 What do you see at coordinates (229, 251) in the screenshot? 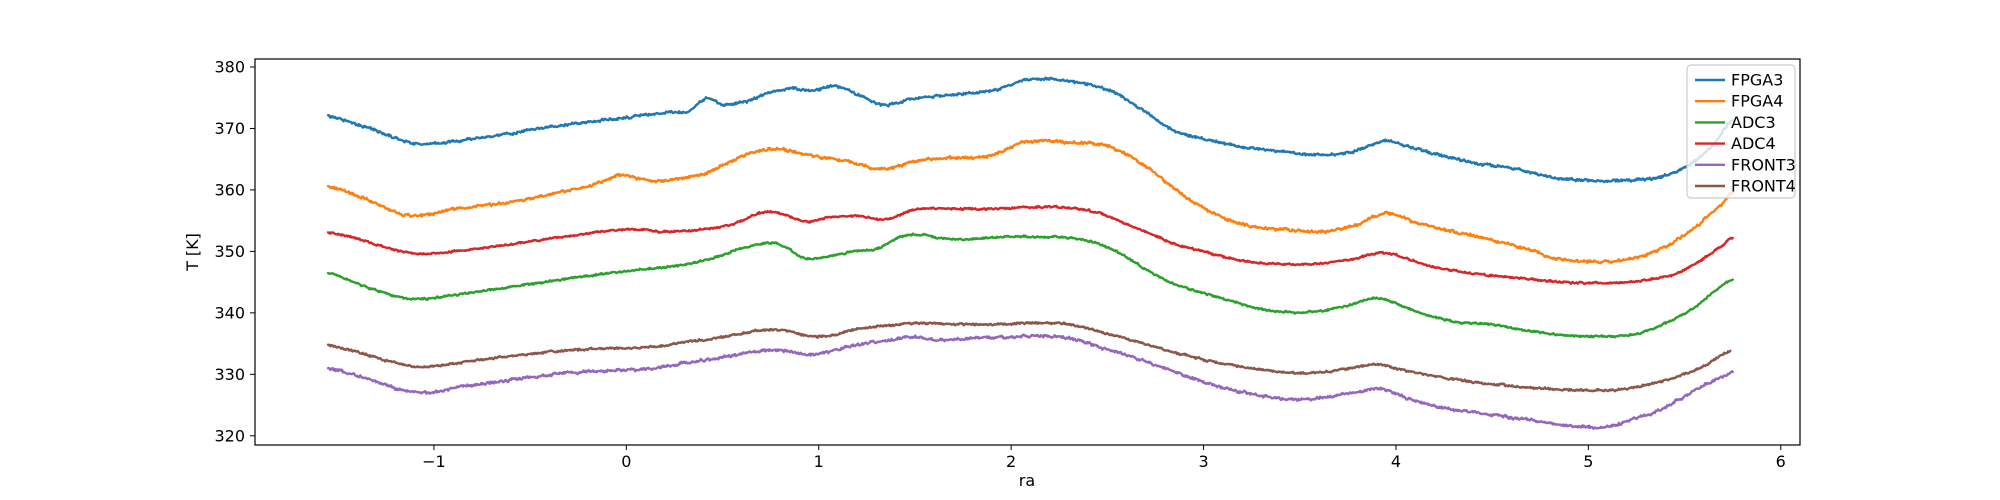
I see `y-tick-label: 350` at bounding box center [229, 251].